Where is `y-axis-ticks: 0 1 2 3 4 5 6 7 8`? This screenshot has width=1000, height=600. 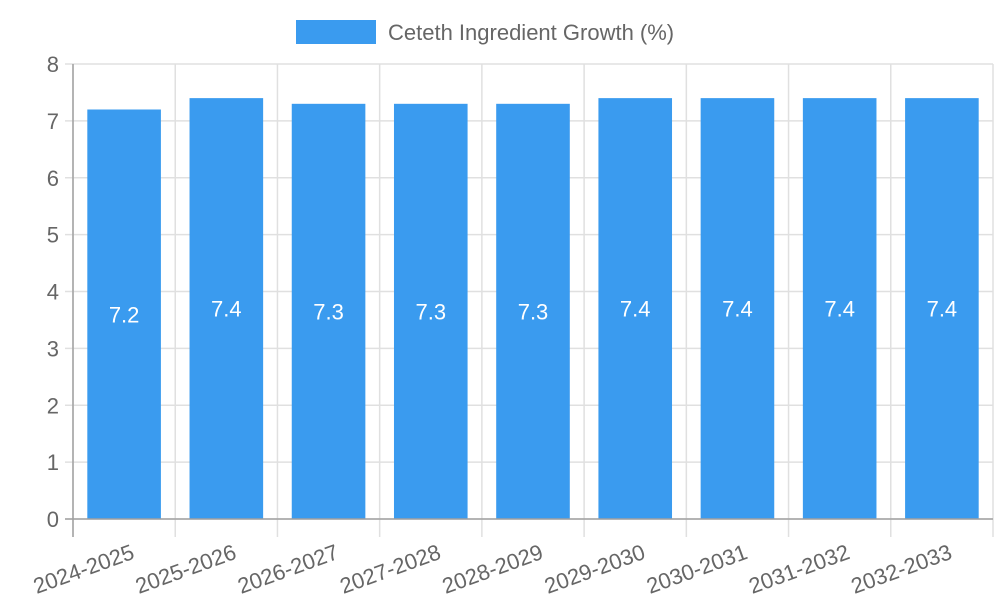
y-axis-ticks: 0 1 2 3 4 5 6 7 8 is located at coordinates (53, 292).